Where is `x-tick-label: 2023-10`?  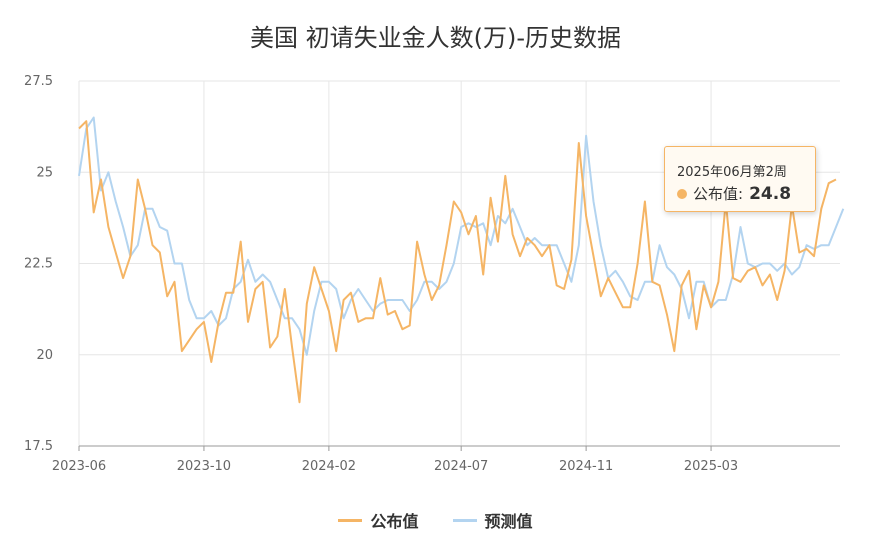 x-tick-label: 2023-10 is located at coordinates (204, 466).